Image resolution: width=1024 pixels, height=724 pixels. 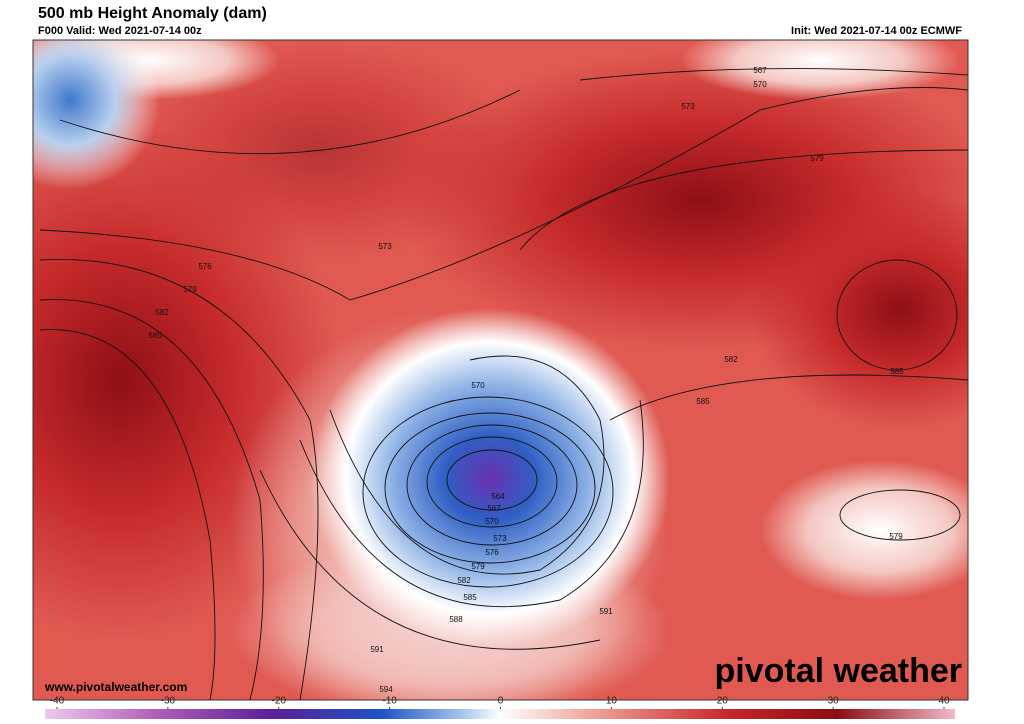 I want to click on init-time: Init: Wed 2021-07-14 00z ECMWF, so click(x=876, y=31).